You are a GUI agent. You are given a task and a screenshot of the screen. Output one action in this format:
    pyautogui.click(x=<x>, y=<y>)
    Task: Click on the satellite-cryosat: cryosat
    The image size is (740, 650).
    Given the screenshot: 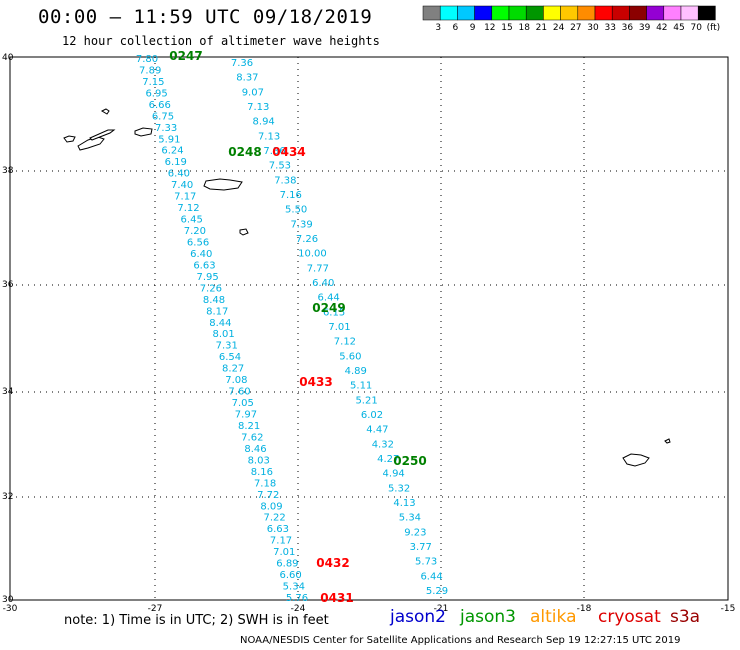 What is the action you would take?
    pyautogui.click(x=629, y=617)
    